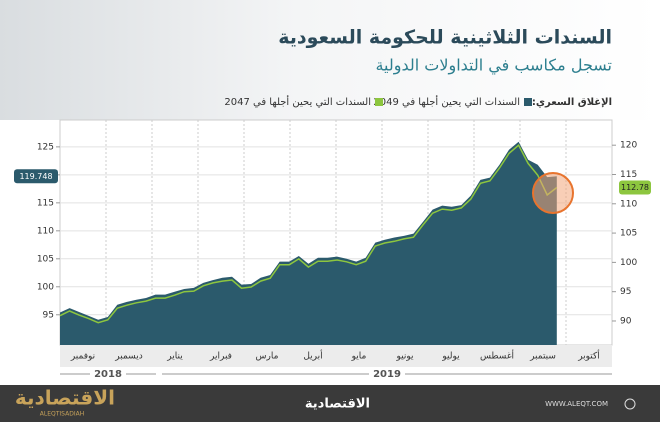  Describe the element at coordinates (65, 398) in the screenshot. I see `footer-logo: الاقتصادية` at that location.